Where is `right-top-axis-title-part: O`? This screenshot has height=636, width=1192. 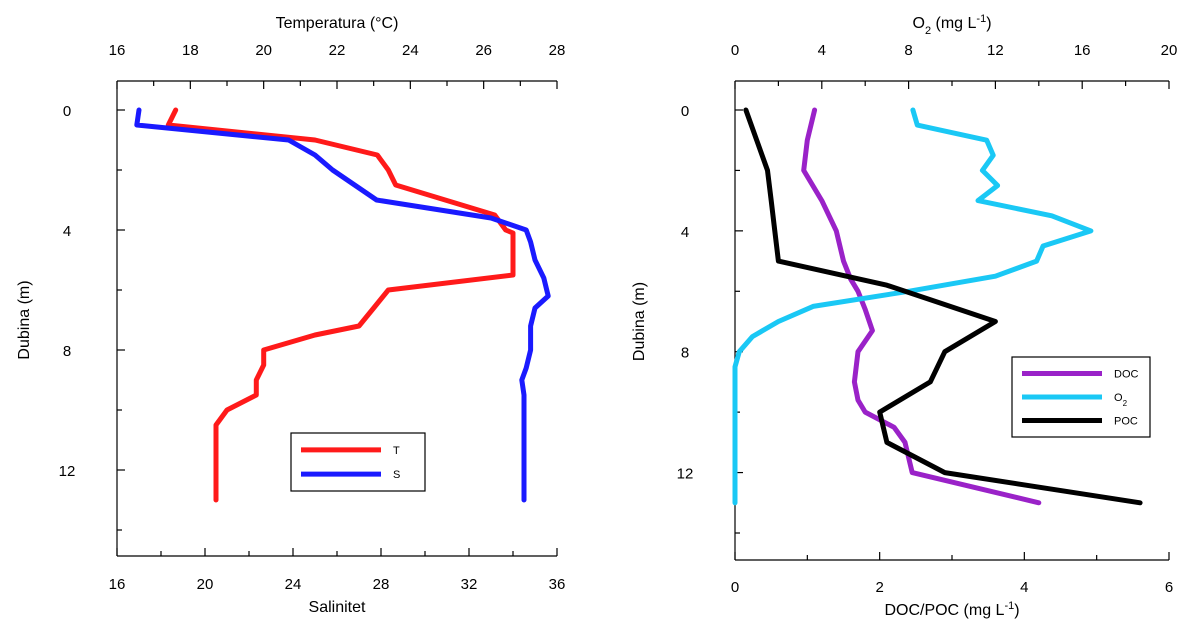
right-top-axis-title-part: O is located at coordinates (918, 23).